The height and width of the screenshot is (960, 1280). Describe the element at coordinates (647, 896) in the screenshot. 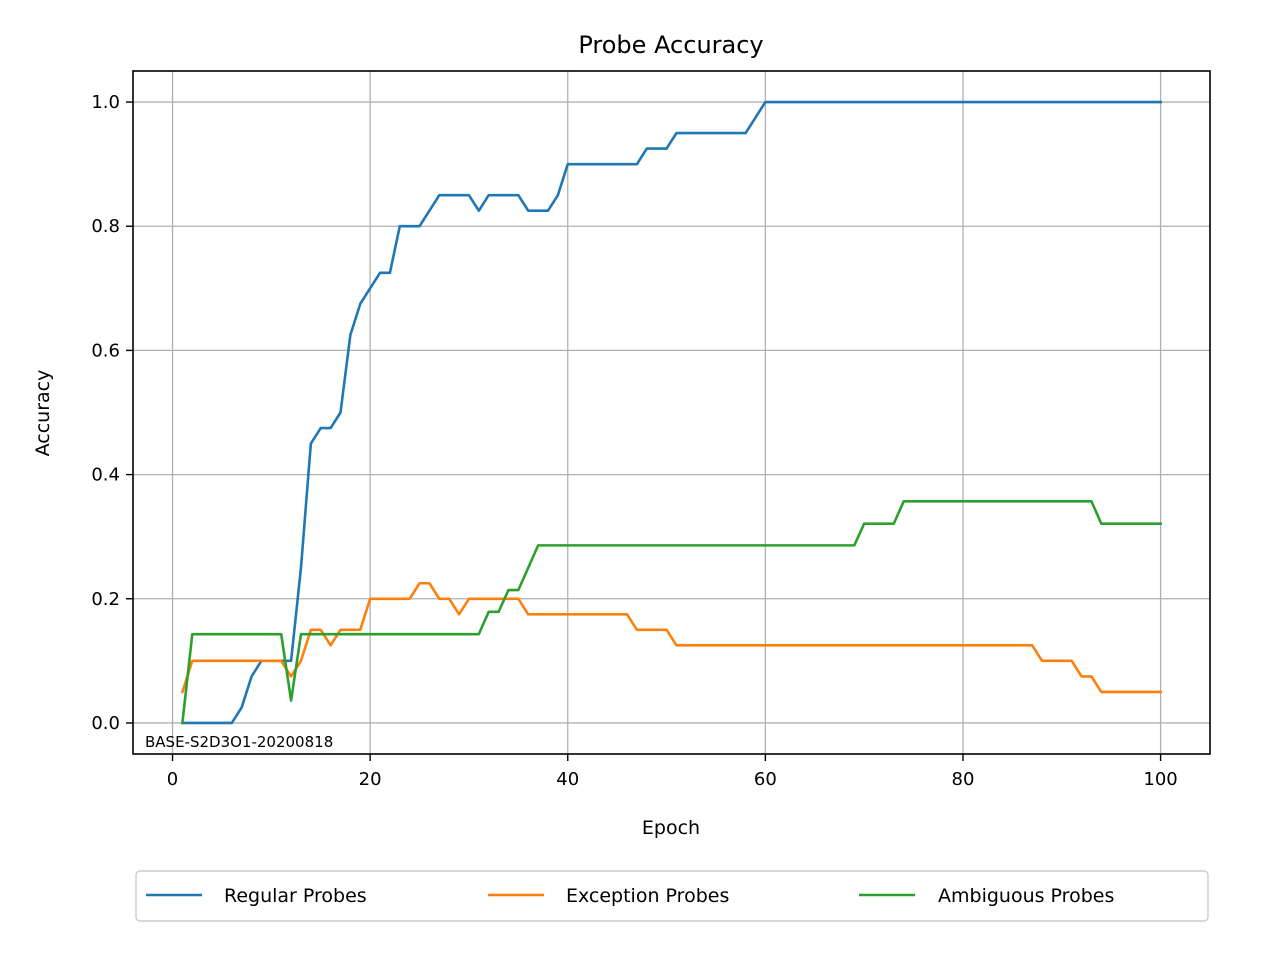

I see `legend-label-exception-probes: Exception Probes` at that location.